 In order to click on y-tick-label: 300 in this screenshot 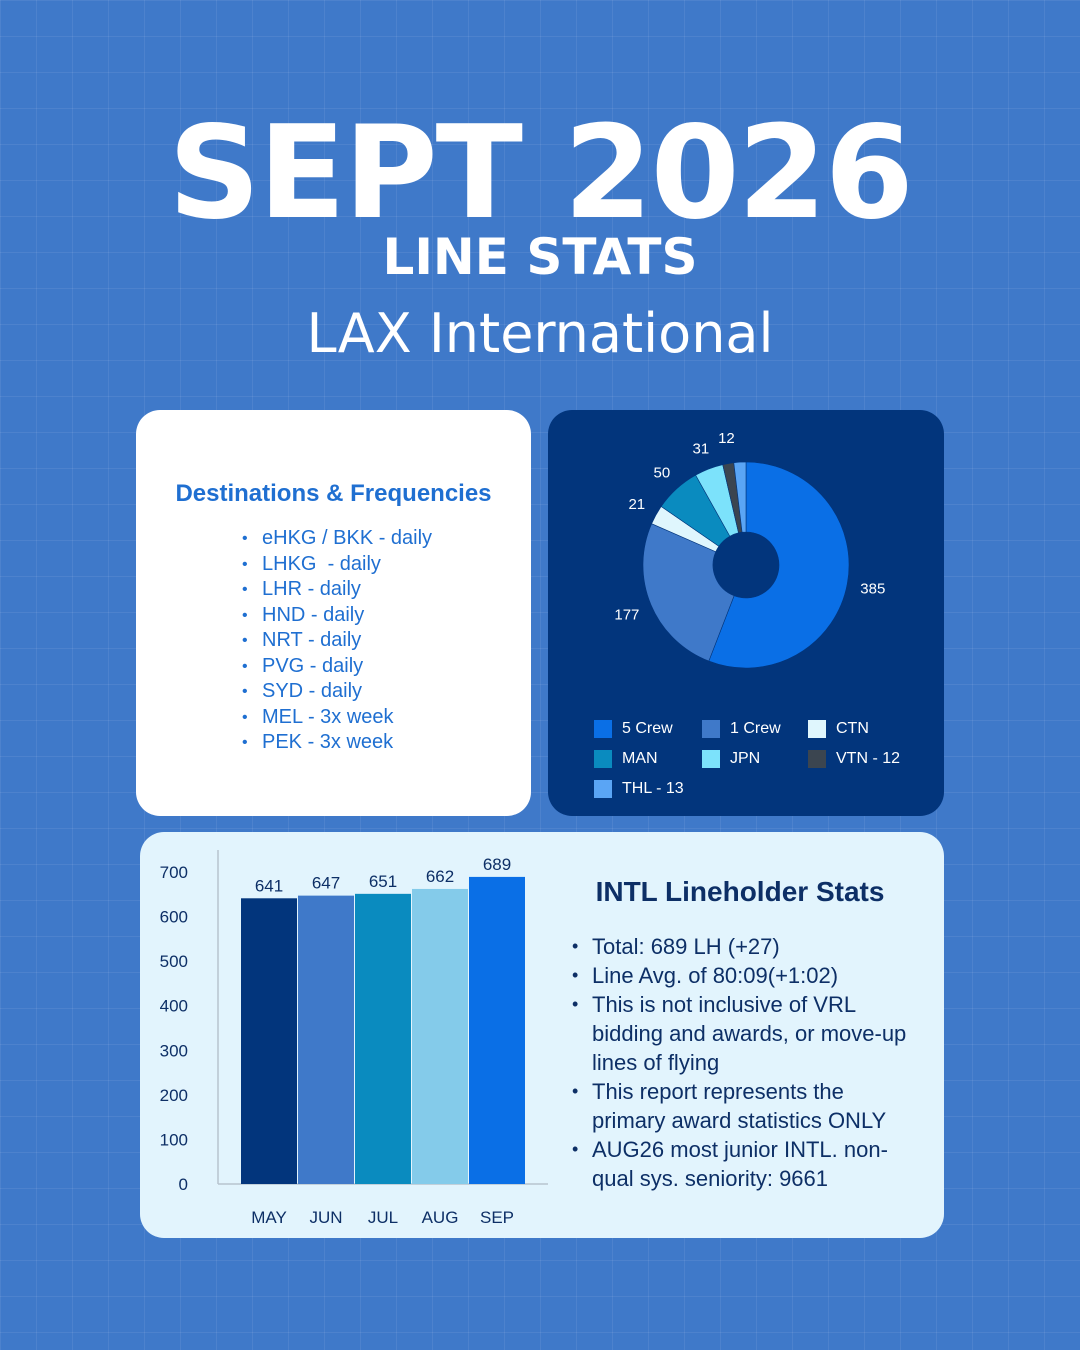, I will do `click(174, 1050)`.